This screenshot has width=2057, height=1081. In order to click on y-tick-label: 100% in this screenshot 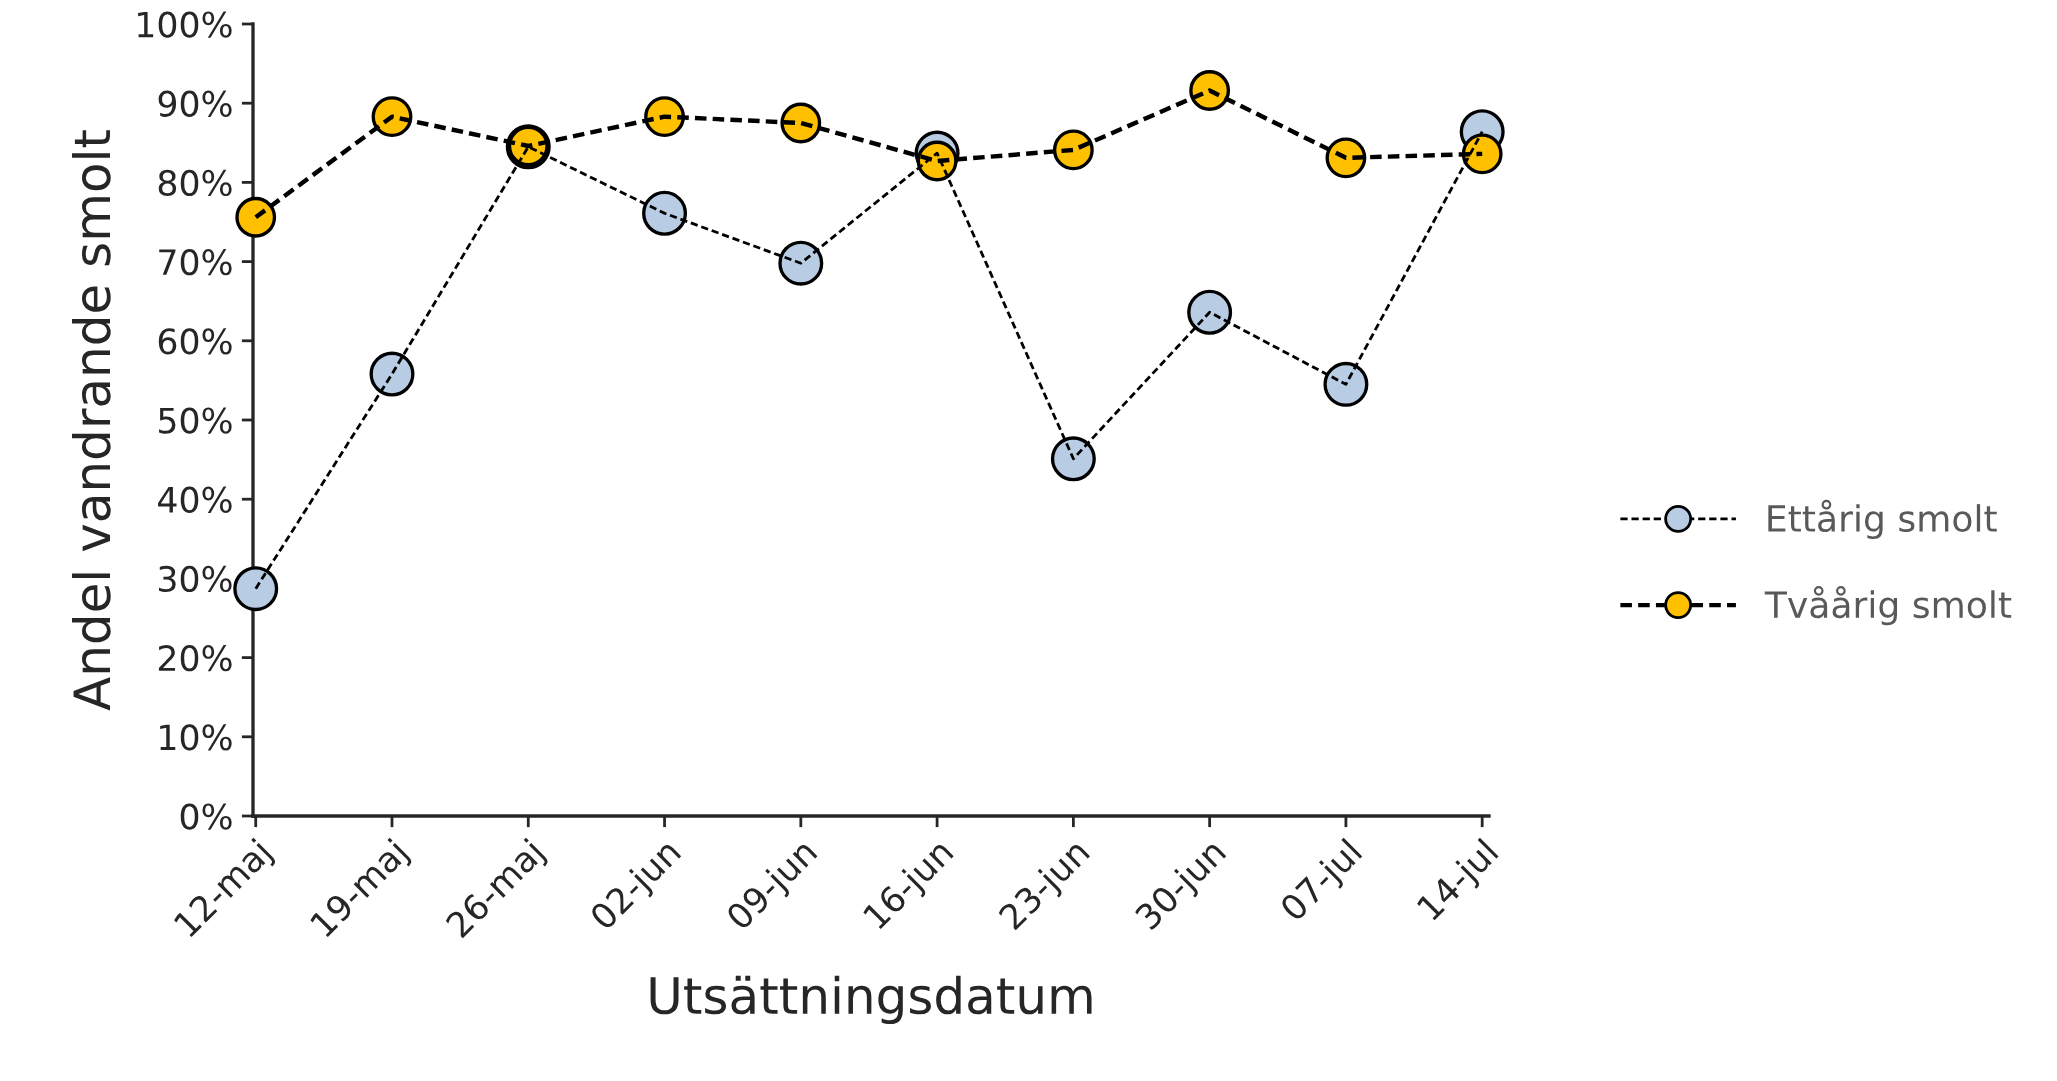, I will do `click(185, 24)`.